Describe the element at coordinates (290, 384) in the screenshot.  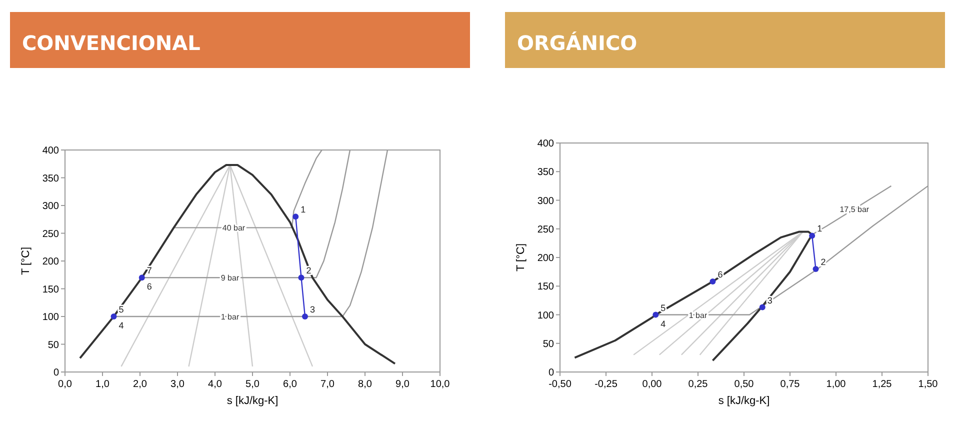
I see `x-tick-label: 6,0` at that location.